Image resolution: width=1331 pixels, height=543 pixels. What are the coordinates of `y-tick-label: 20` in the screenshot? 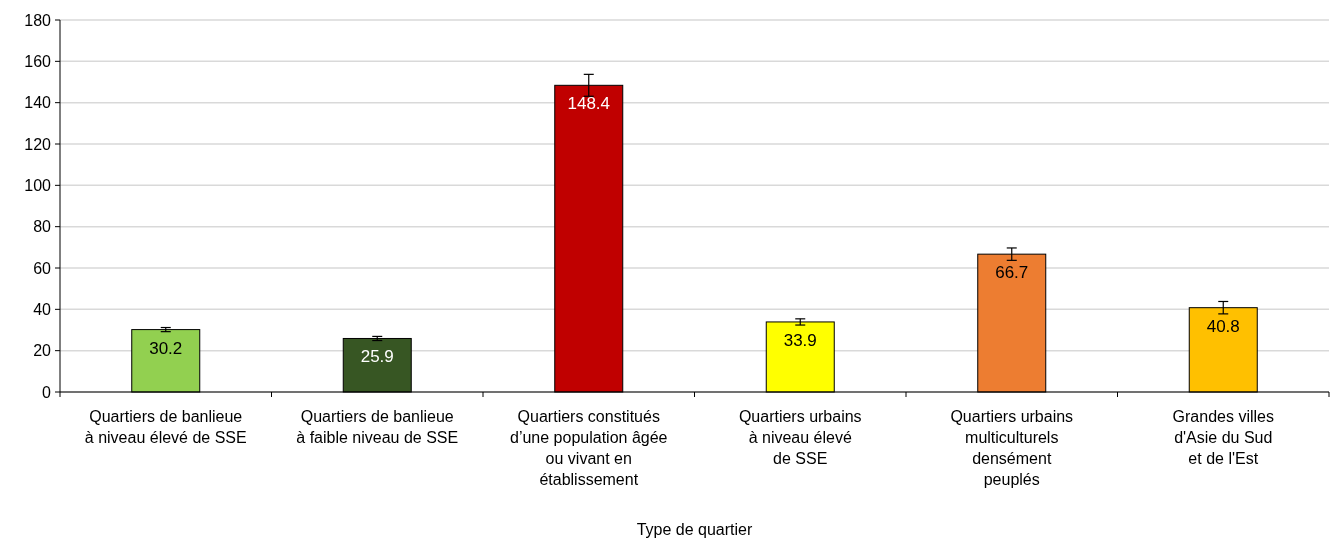 It's located at (42, 351).